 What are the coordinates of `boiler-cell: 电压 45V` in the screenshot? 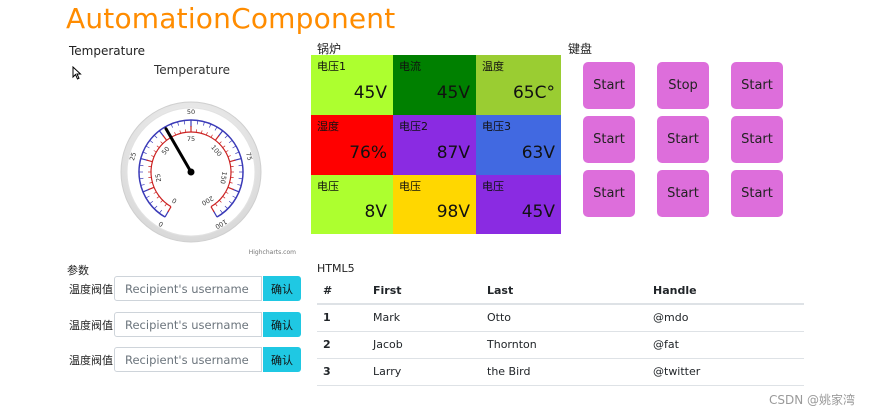 It's located at (518, 204).